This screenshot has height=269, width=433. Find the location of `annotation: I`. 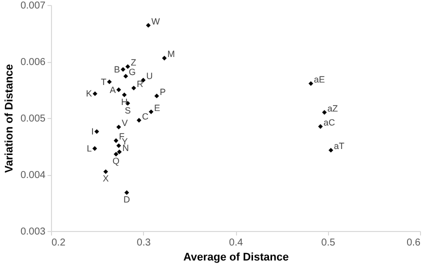

annotation: I is located at coordinates (92, 131).